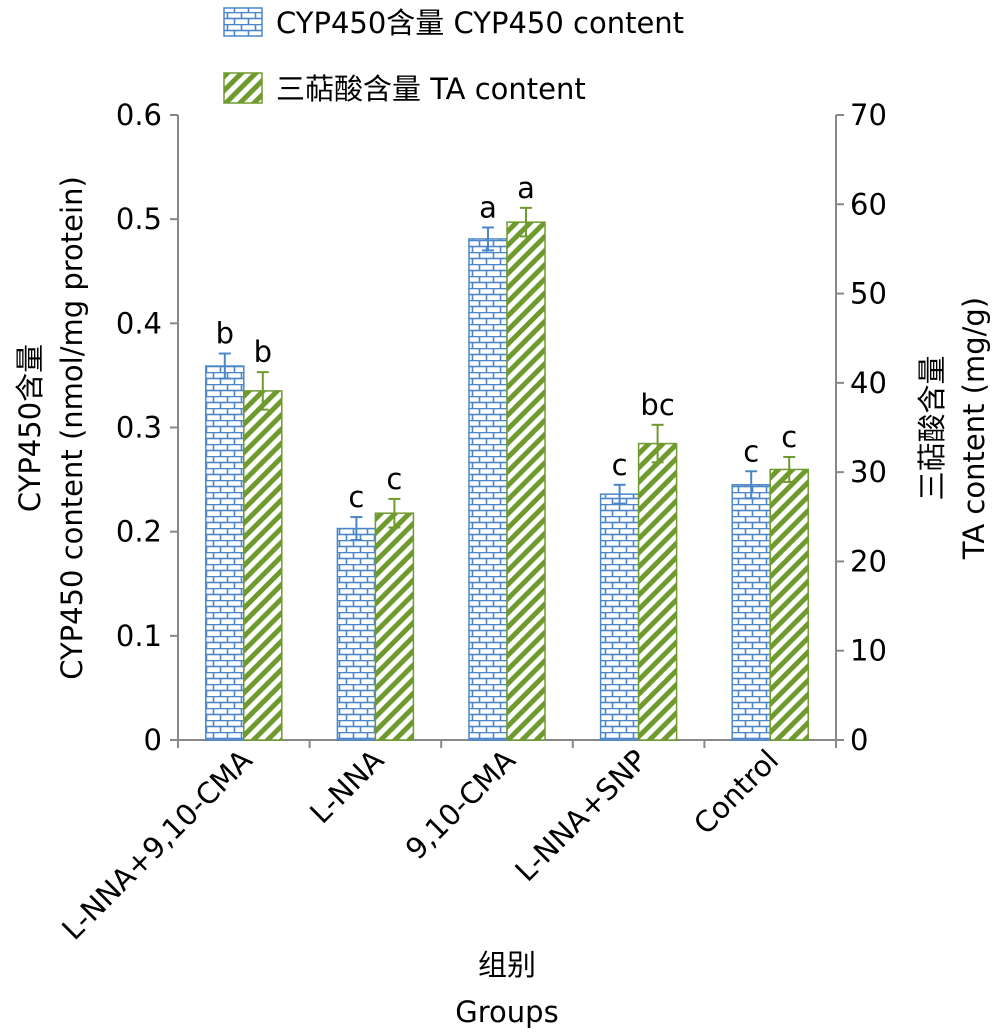 This screenshot has height=1036, width=1000. What do you see at coordinates (974, 428) in the screenshot?
I see `right-axis-title-en: TA content (mg/g)` at bounding box center [974, 428].